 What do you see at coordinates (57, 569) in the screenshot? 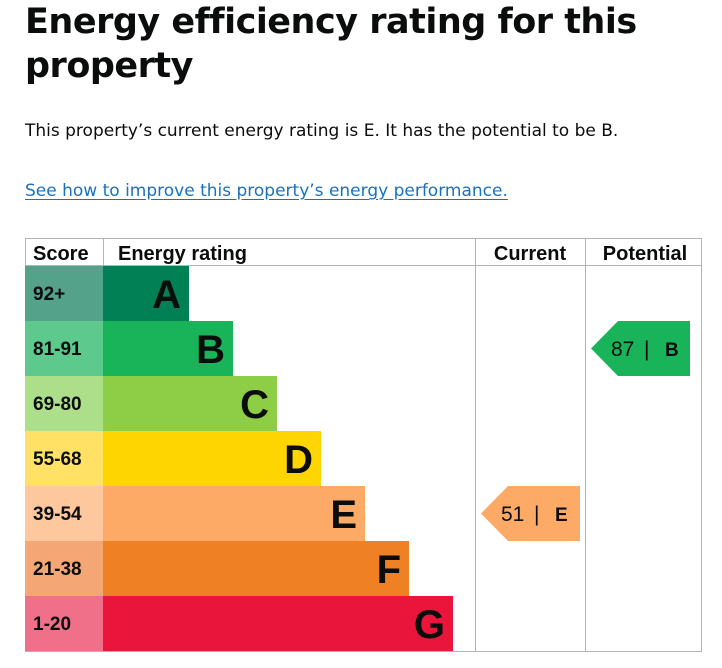
I see `score-range-f: 21-38` at bounding box center [57, 569].